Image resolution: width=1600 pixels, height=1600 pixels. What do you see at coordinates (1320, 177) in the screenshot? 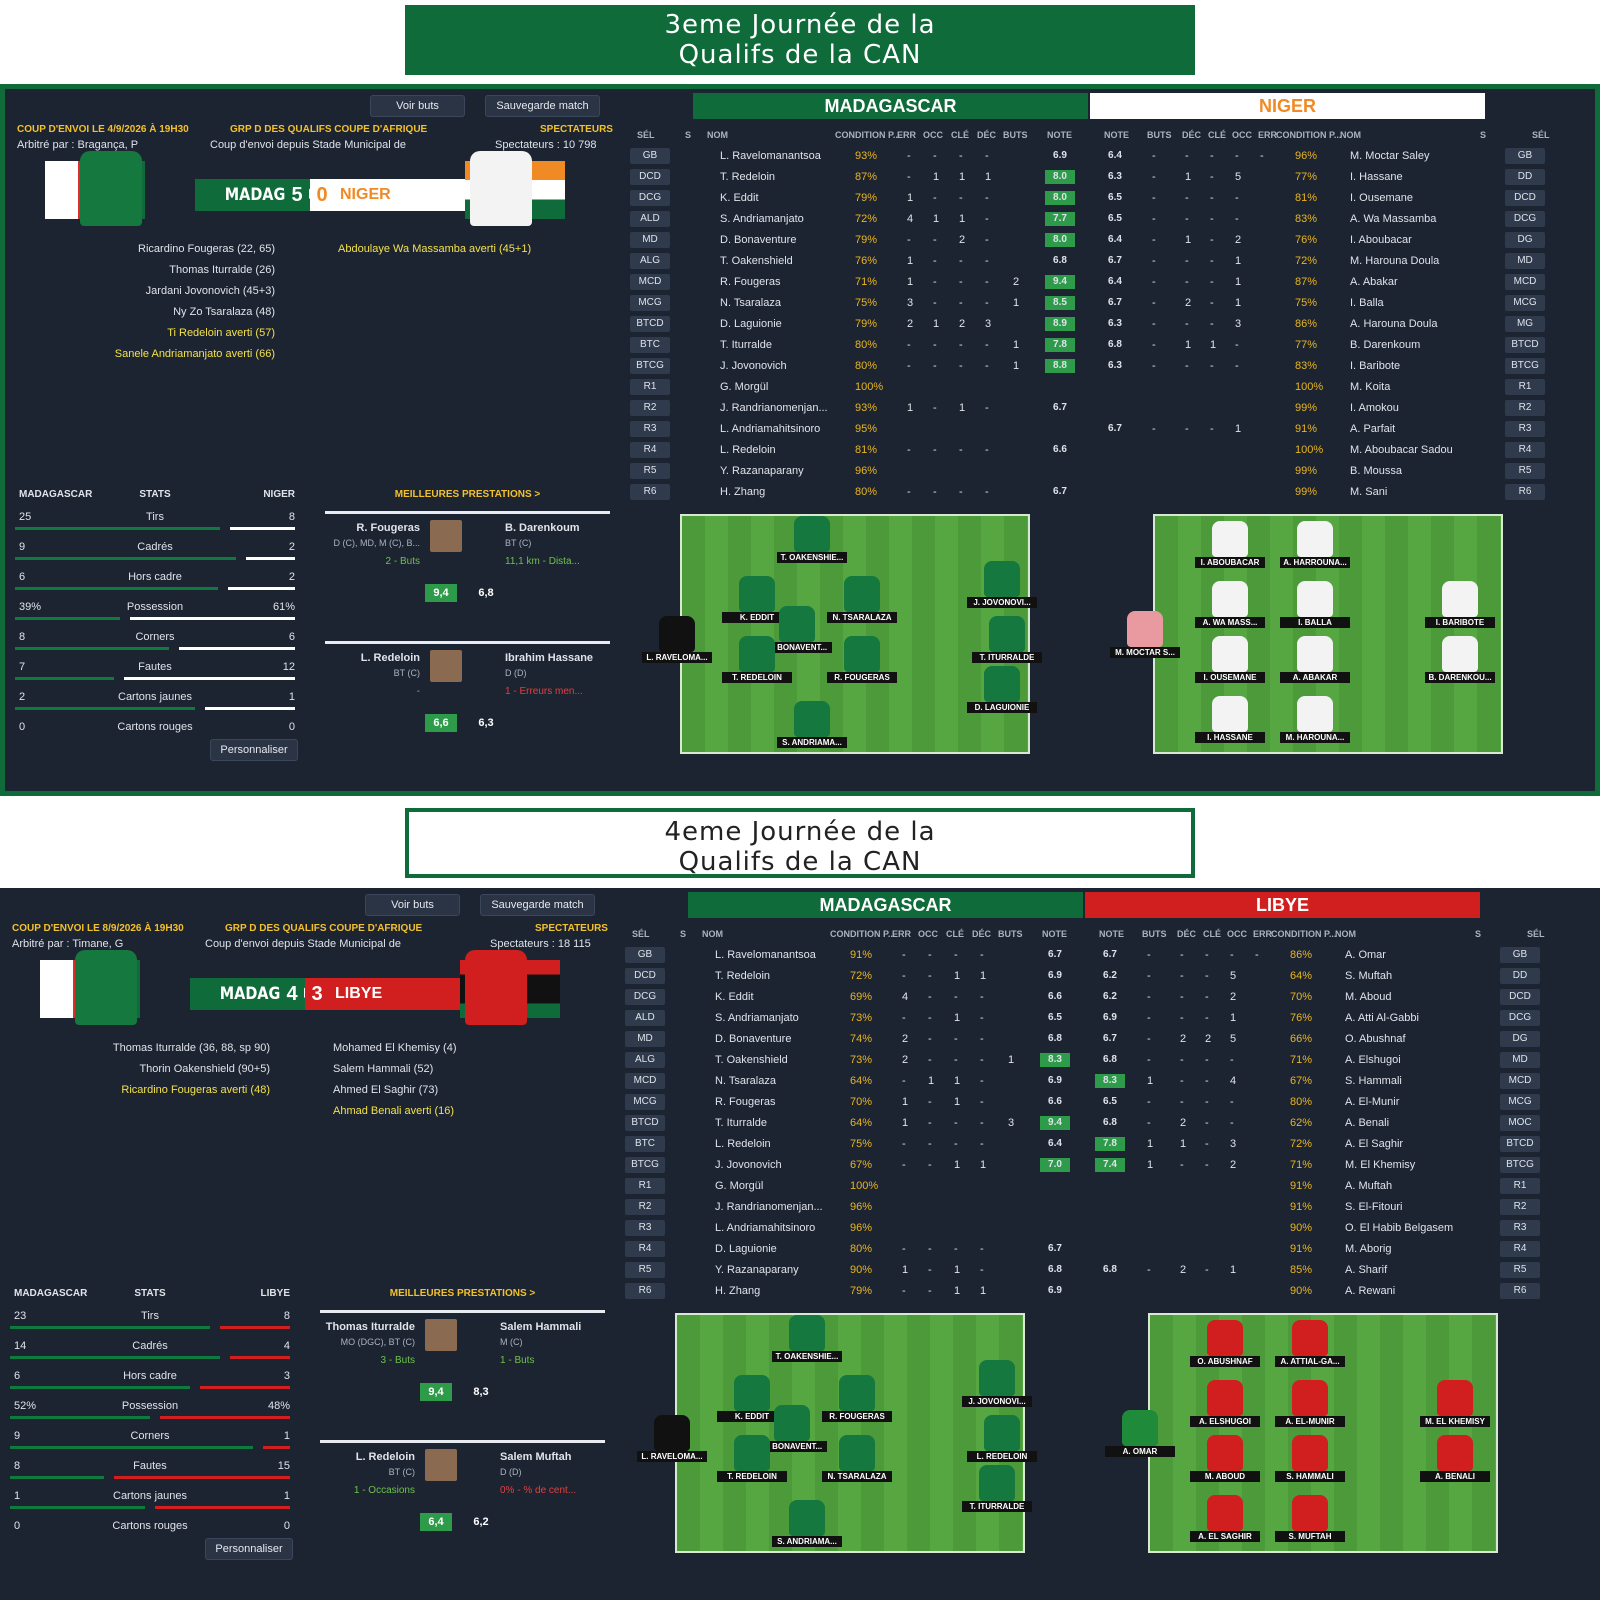
I see `player-row: 6.3-1-5 77% I. Hassane DD` at bounding box center [1320, 177].